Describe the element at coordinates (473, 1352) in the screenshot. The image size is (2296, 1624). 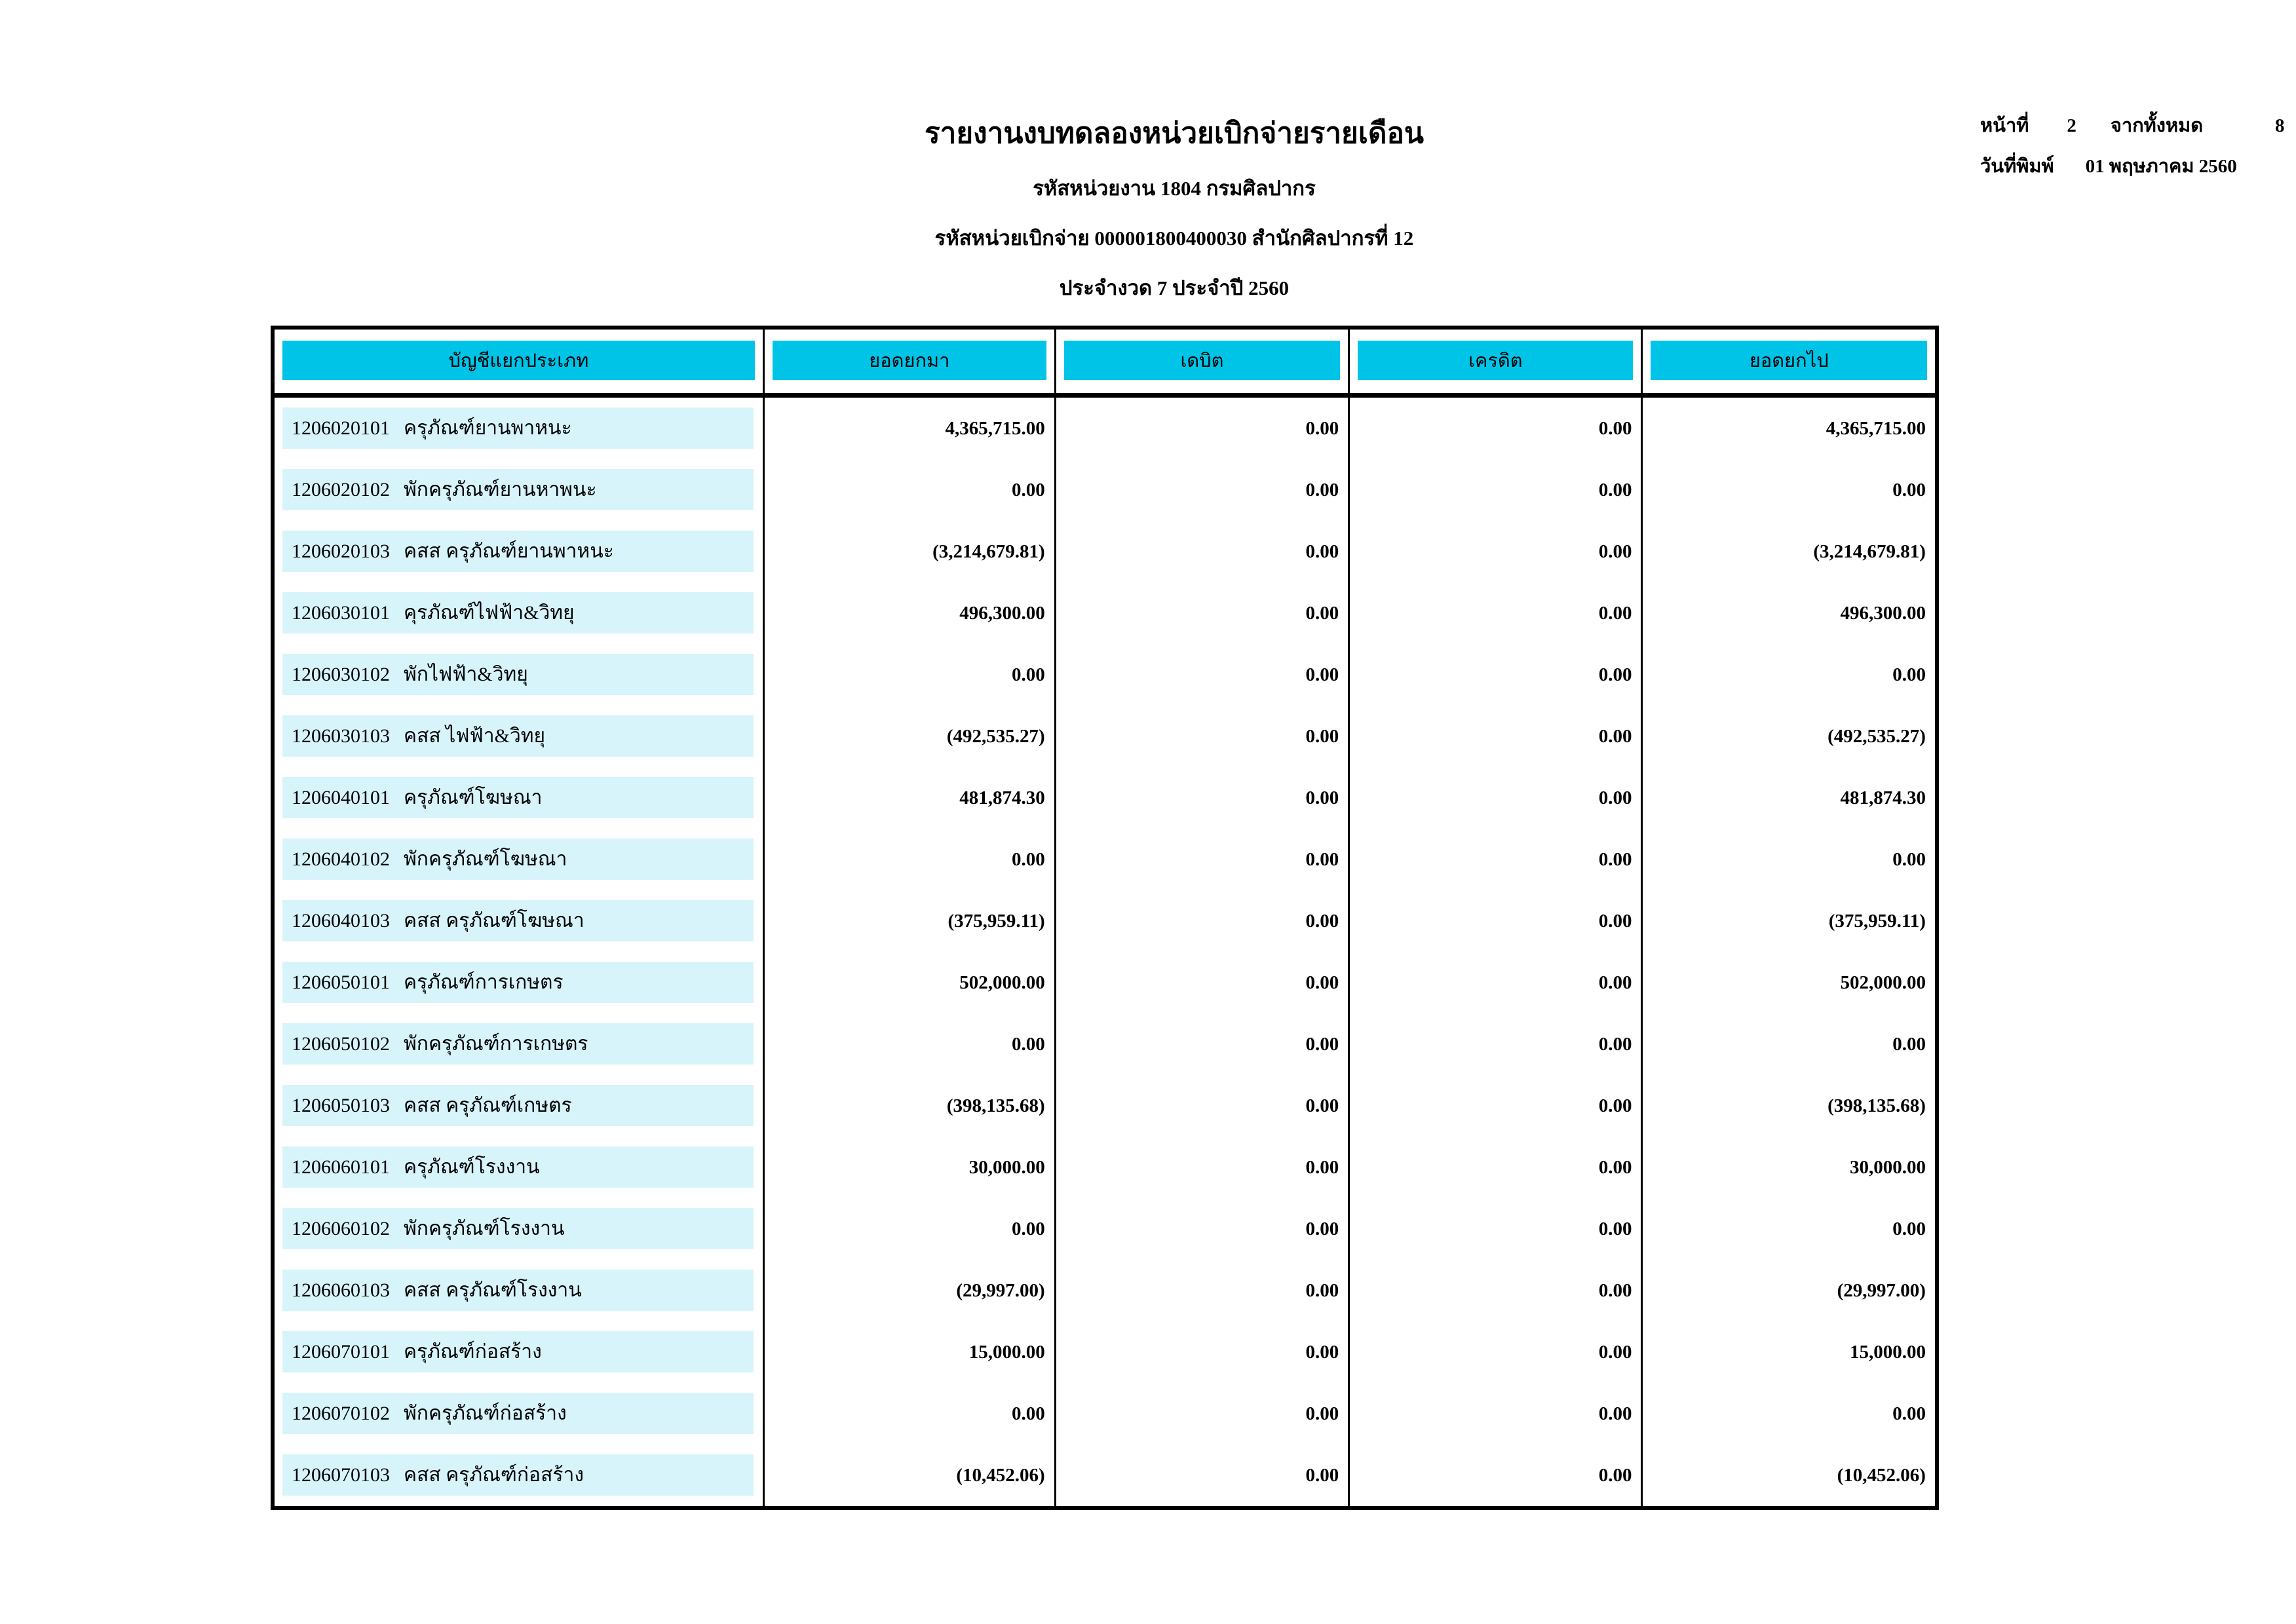
I see `account-name: ครุภัณฑ์ก่อสร้าง` at that location.